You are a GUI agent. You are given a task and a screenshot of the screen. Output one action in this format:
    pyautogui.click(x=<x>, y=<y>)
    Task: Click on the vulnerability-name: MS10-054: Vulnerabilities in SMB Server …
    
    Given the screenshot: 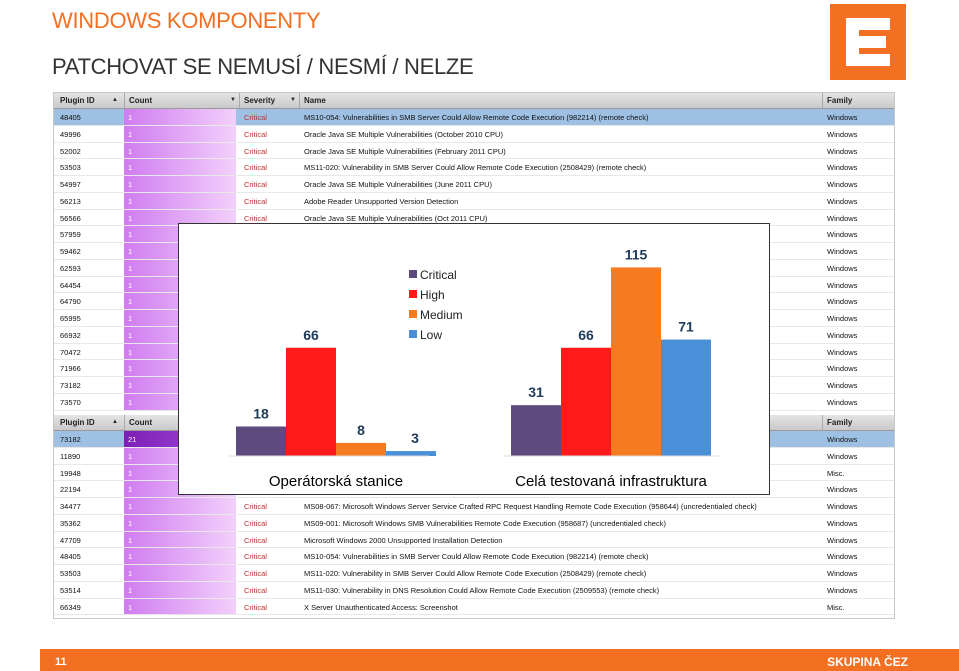 What is the action you would take?
    pyautogui.click(x=476, y=557)
    